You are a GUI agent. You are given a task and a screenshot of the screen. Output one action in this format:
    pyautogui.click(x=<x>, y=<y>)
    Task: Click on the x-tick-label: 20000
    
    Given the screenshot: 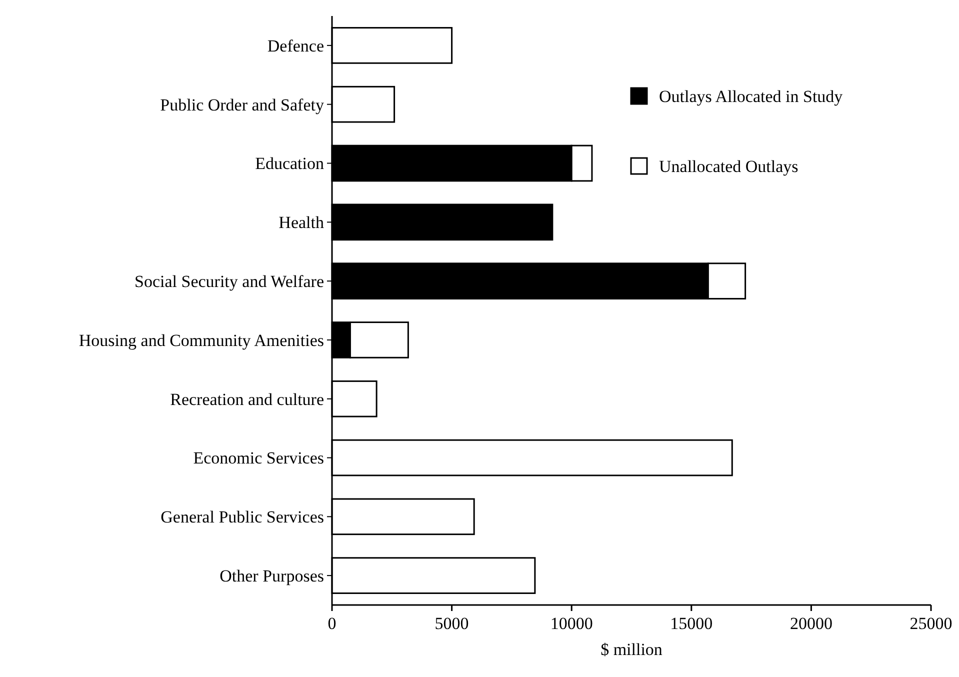 What is the action you would take?
    pyautogui.click(x=811, y=623)
    